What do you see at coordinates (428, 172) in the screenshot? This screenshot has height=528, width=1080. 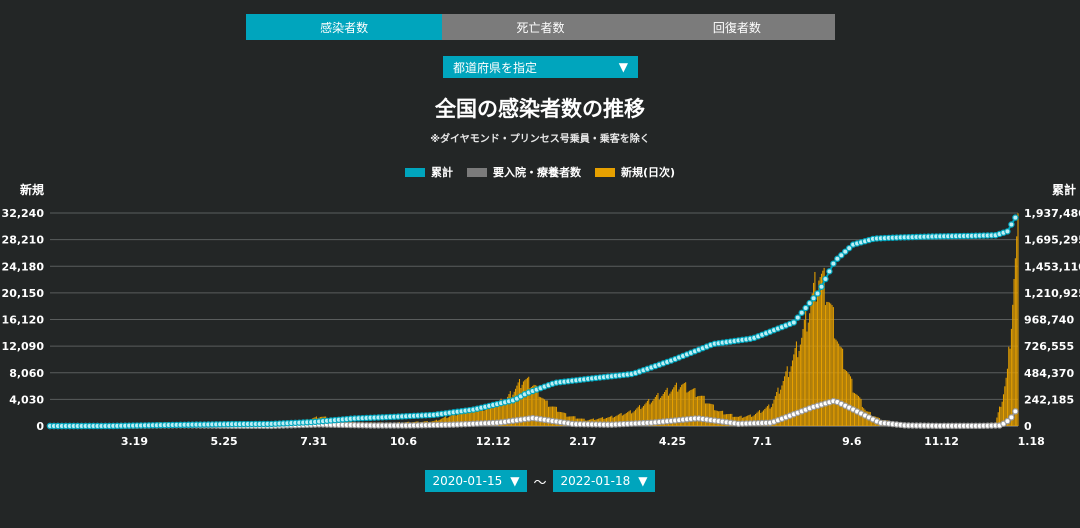 I see `legend-item-cumulative: 累計` at bounding box center [428, 172].